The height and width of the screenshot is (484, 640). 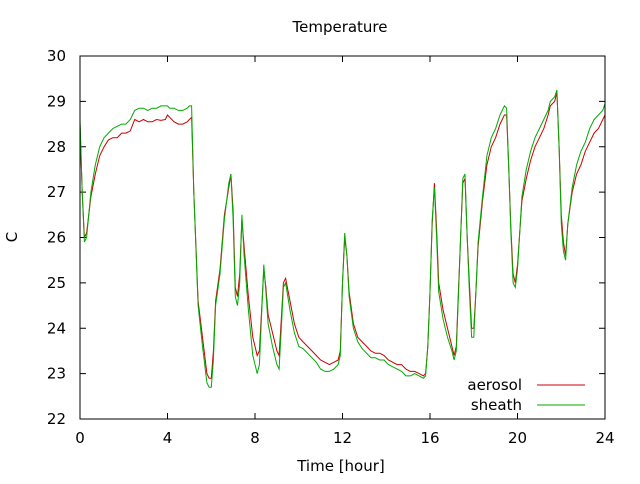 What do you see at coordinates (56, 238) in the screenshot?
I see `y-tick-label: 26` at bounding box center [56, 238].